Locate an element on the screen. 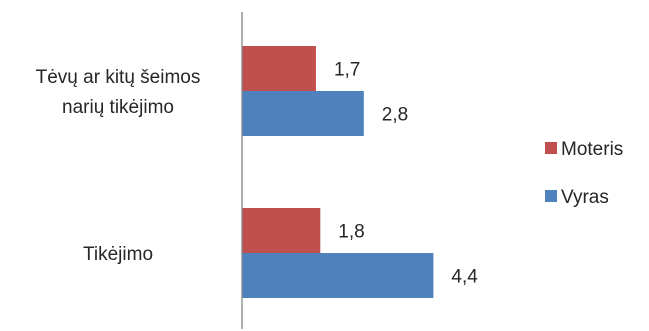 Image resolution: width=649 pixels, height=331 pixels. category-label-1-line-0: Tikėjimo is located at coordinates (118, 254).